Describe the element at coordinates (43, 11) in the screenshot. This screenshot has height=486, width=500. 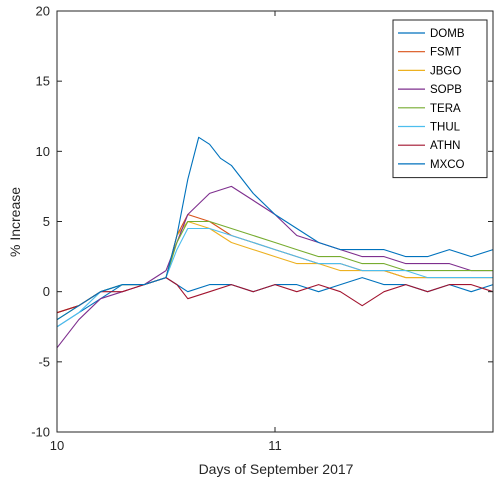
I see `y-tick-label: 20` at that location.